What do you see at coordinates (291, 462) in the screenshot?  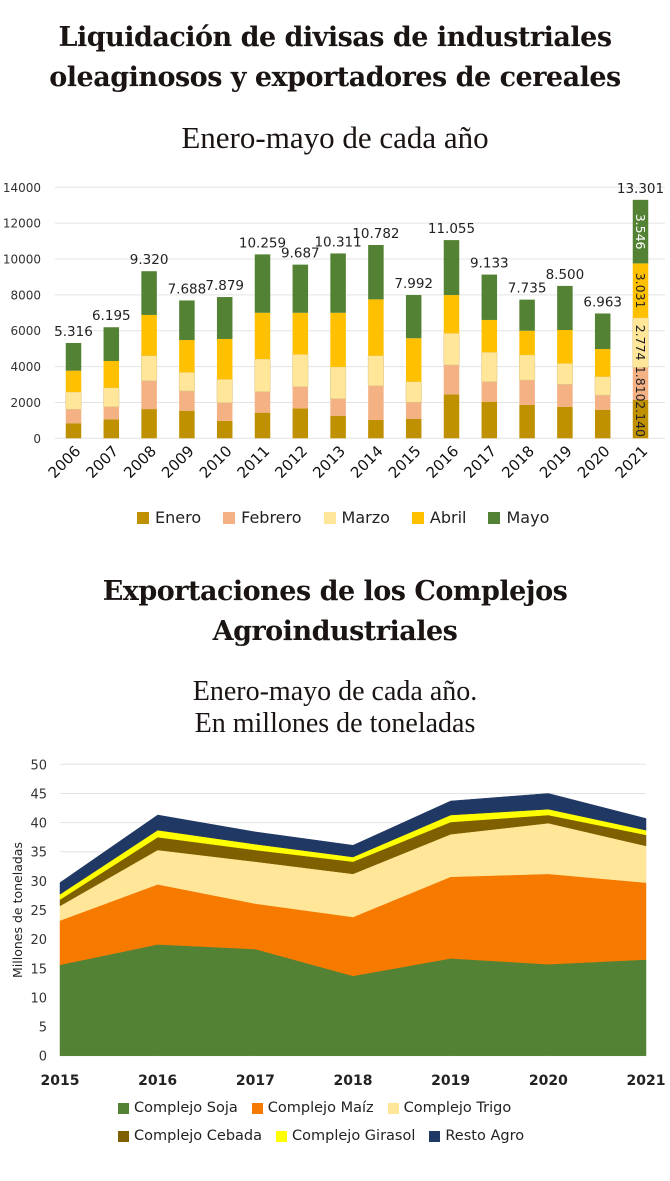 I see `x-tick-label: 2012` at bounding box center [291, 462].